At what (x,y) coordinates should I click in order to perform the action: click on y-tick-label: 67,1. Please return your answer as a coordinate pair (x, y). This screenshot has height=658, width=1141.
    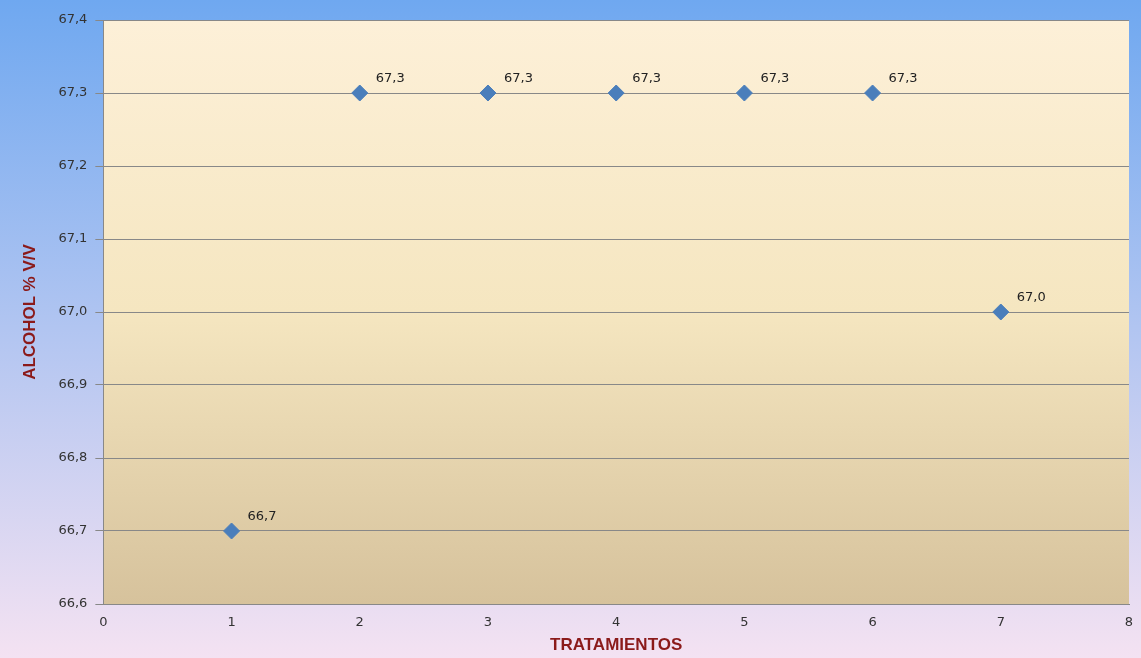
    Looking at the image, I should click on (73, 238).